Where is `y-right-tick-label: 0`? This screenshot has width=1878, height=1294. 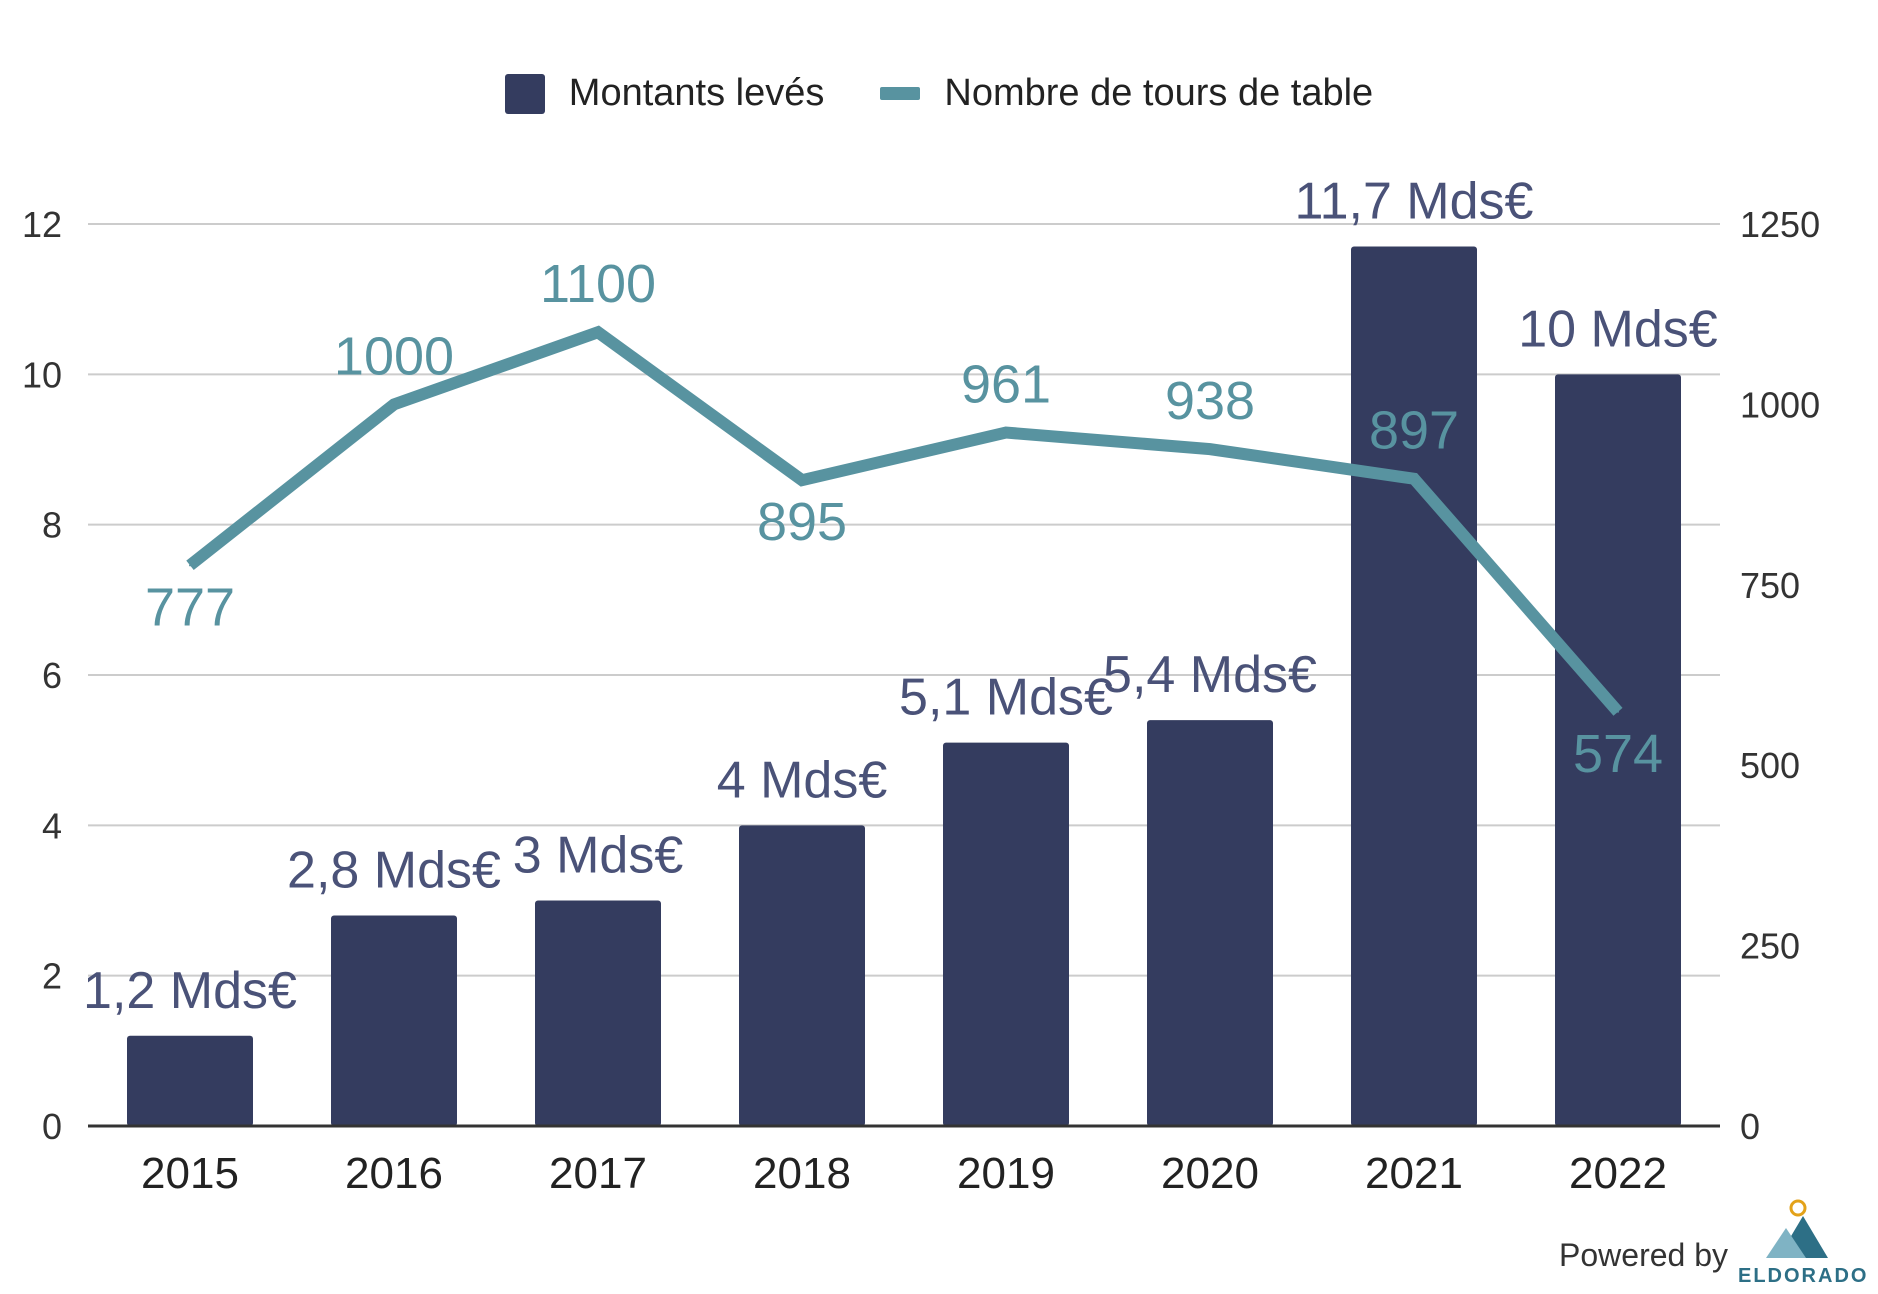
y-right-tick-label: 0 is located at coordinates (1750, 1126).